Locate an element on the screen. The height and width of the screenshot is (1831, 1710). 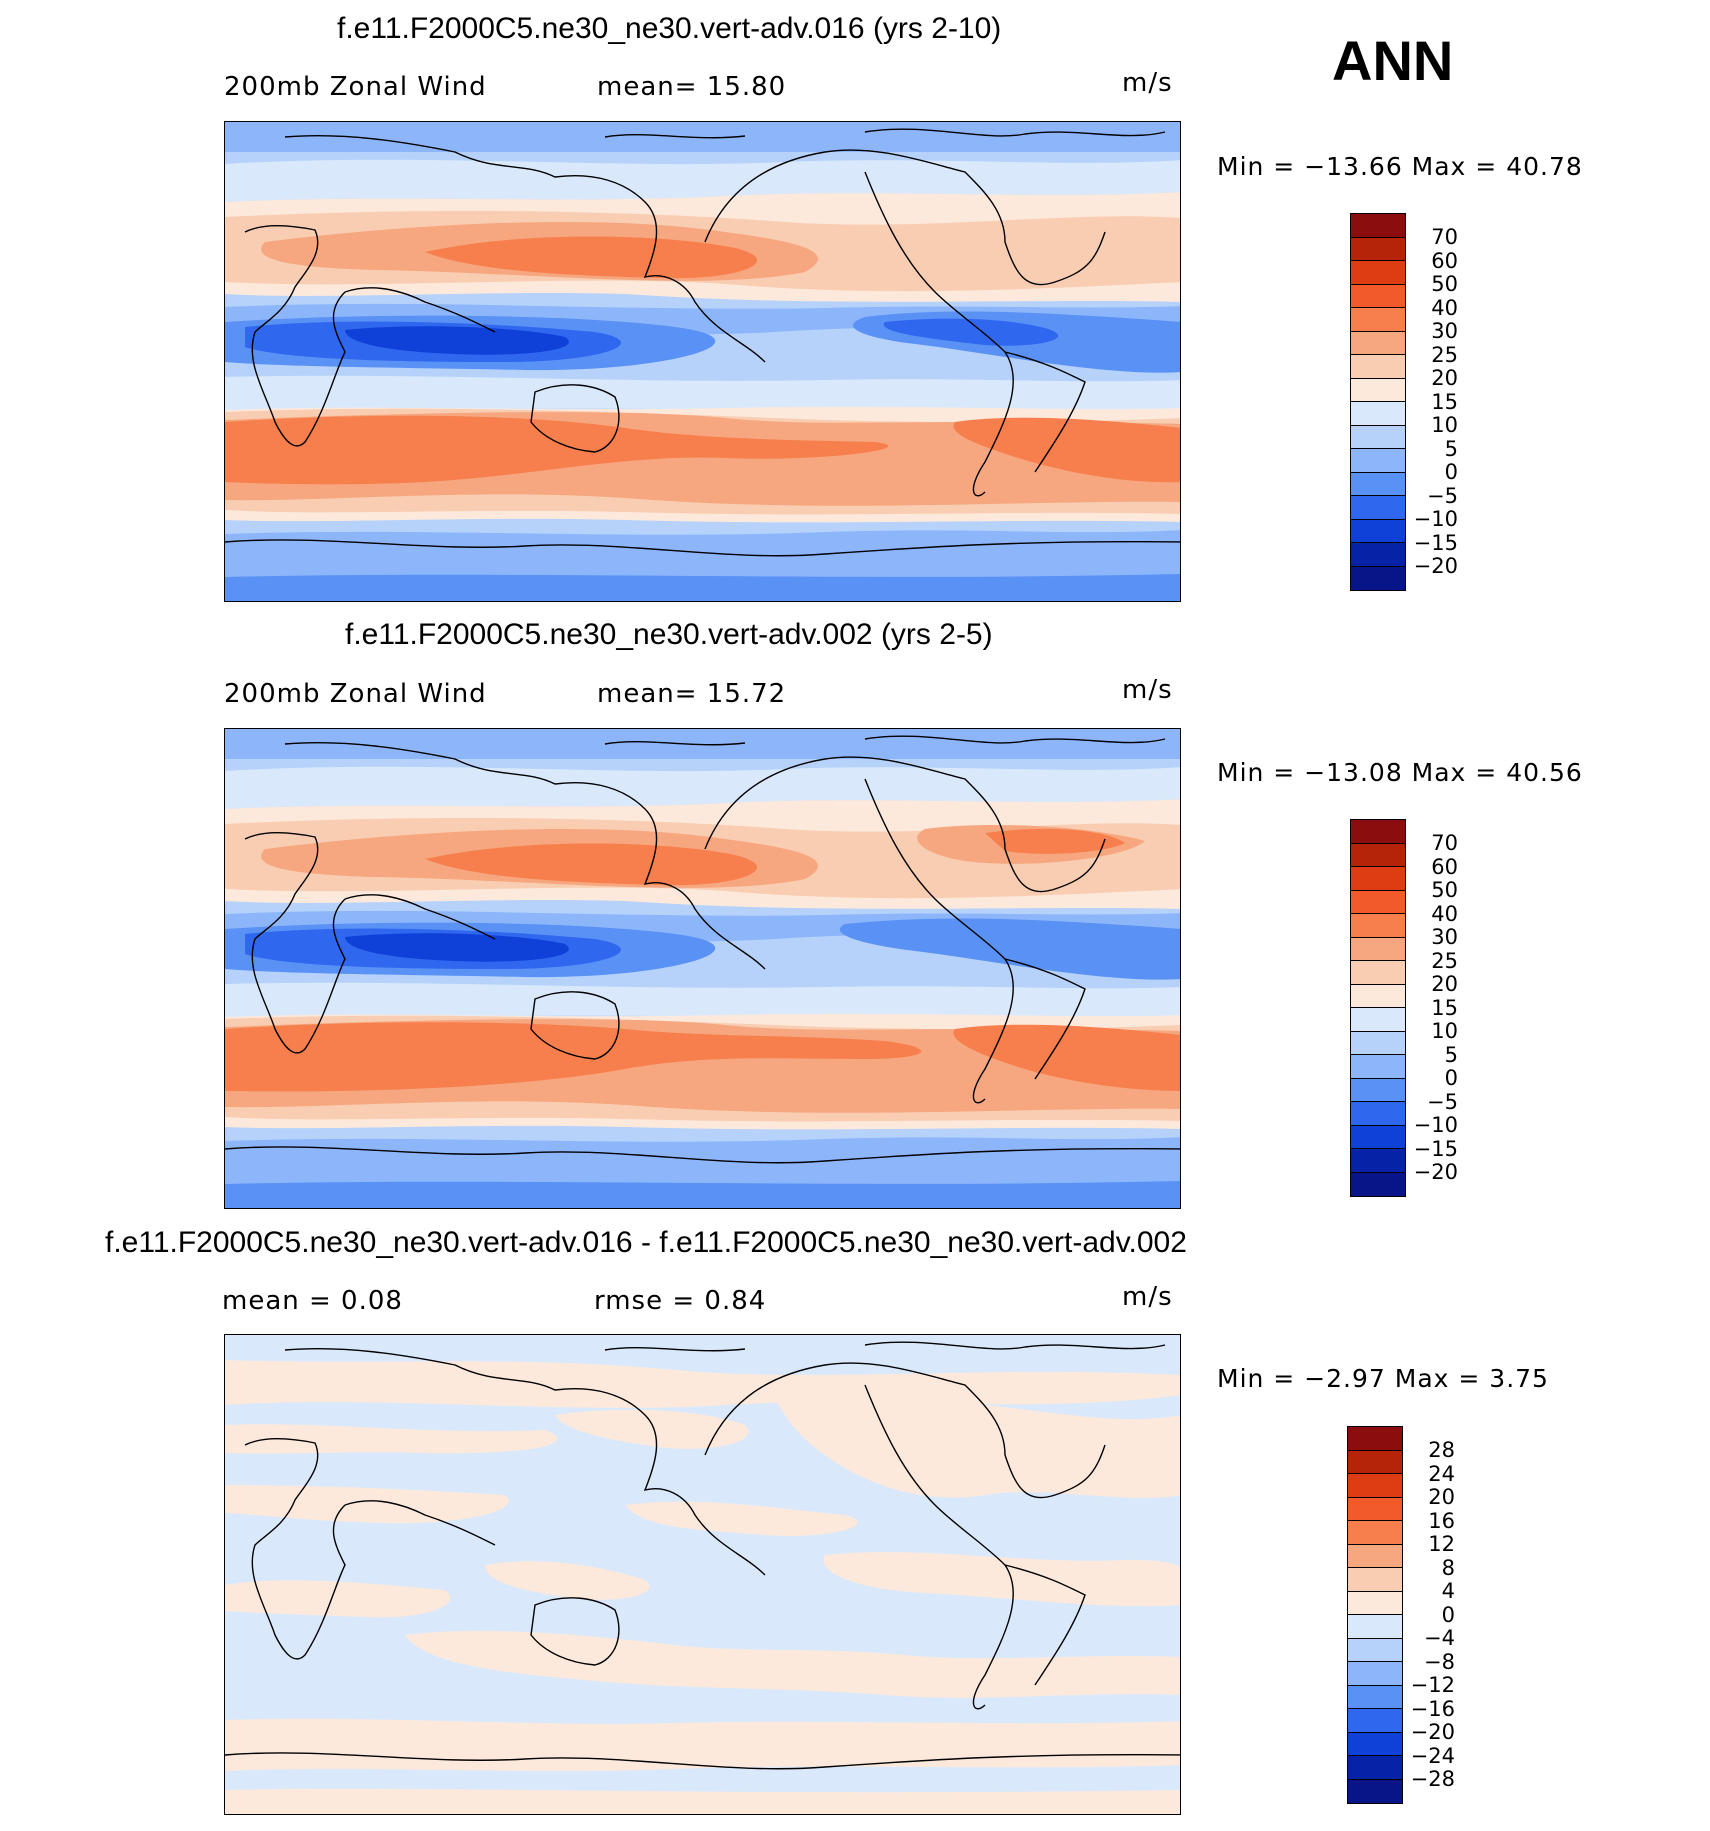
panel2-contour-field is located at coordinates (702, 968).